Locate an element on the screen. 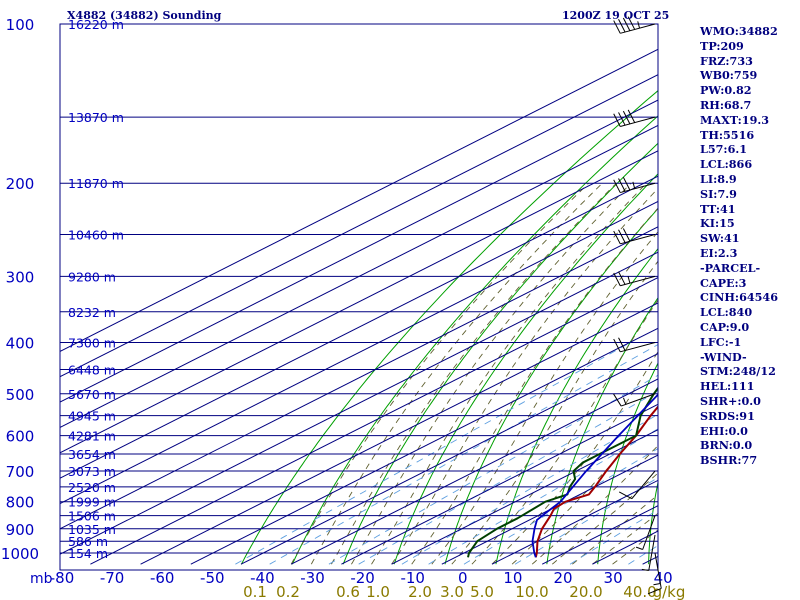 Image resolution: width=800 pixels, height=600 pixels. temperature-tick-label: -20 is located at coordinates (362, 578).